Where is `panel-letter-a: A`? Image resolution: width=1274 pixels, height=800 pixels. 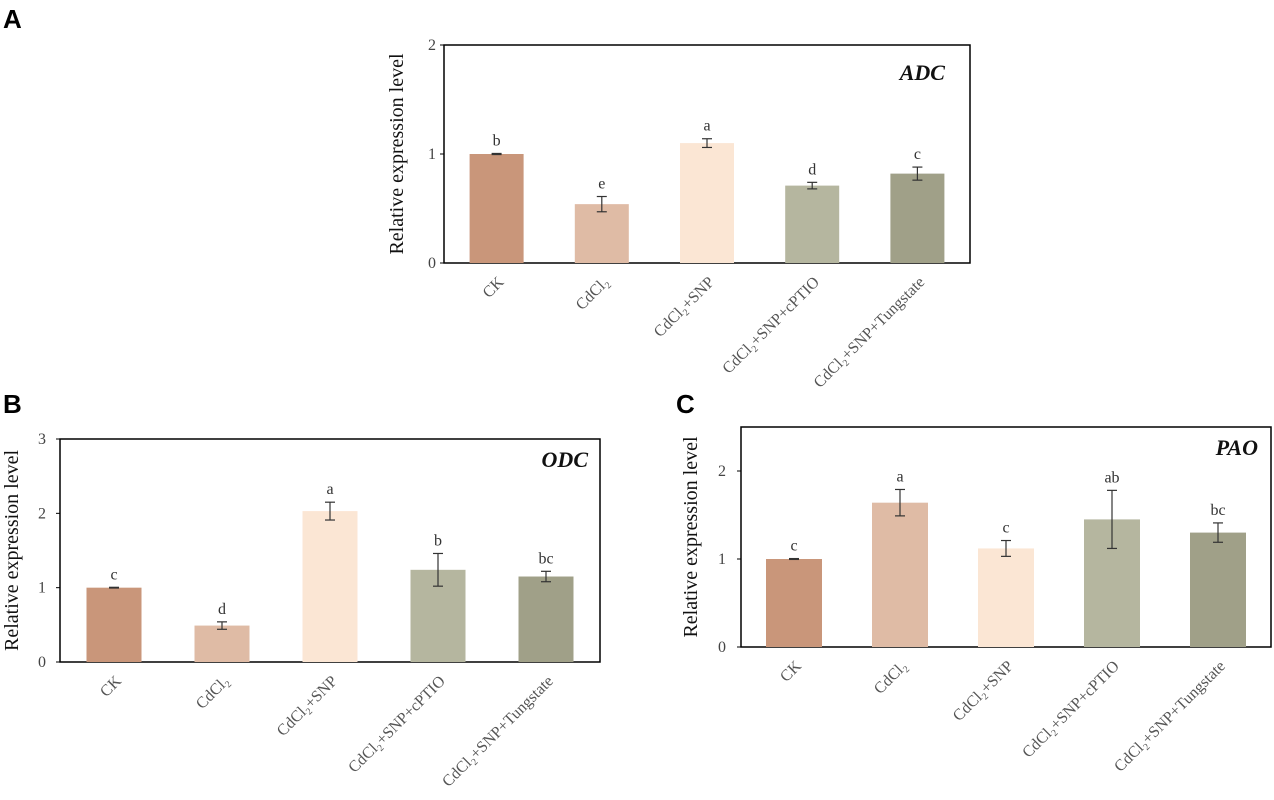 panel-letter-a: A is located at coordinates (12, 19).